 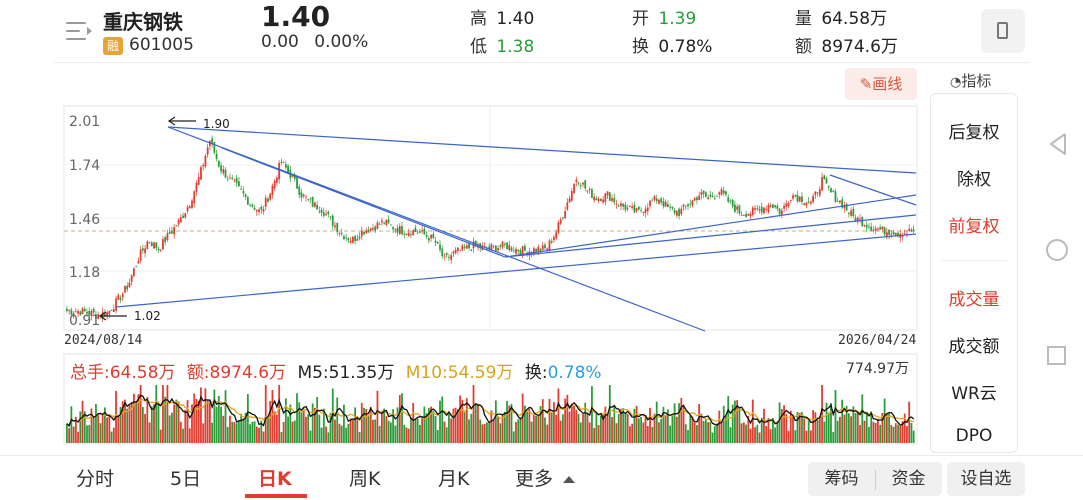 I want to click on tab-monthly-k: 月K, so click(x=454, y=479).